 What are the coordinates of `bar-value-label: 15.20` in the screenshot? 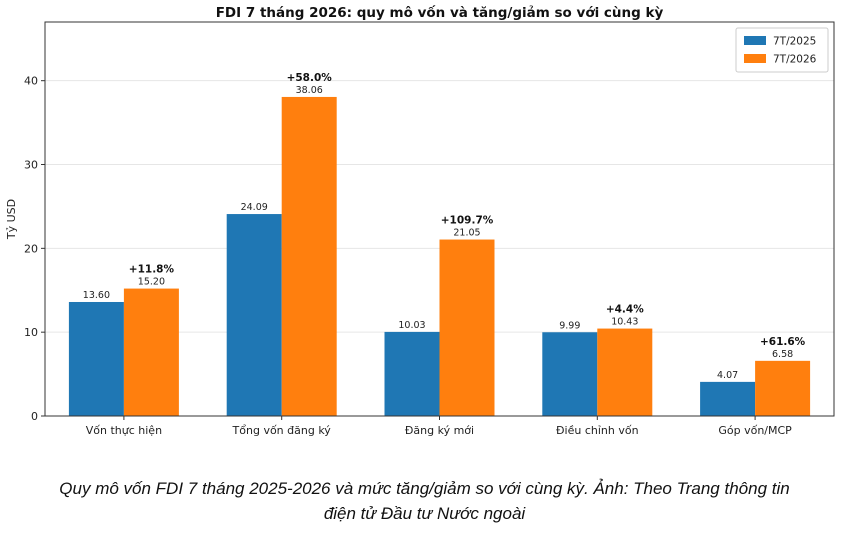 It's located at (151, 282).